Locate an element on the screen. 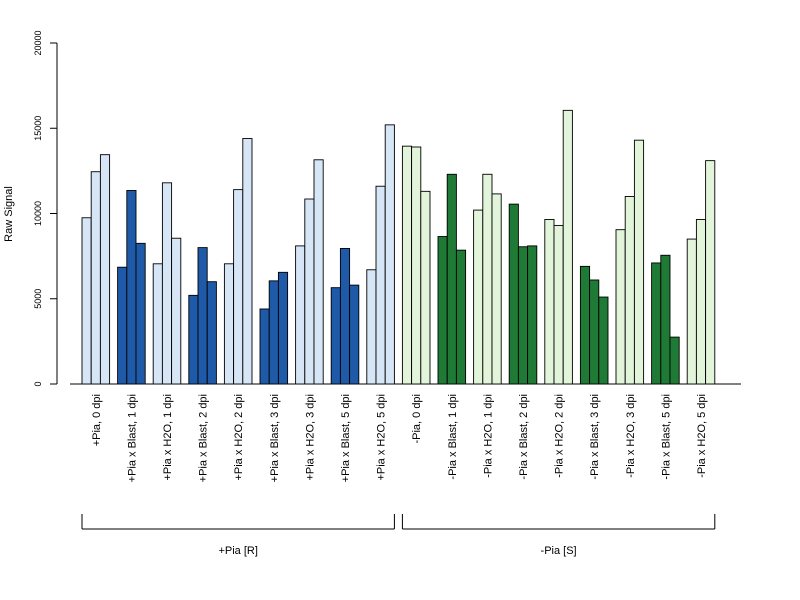  y-axis: 0 5000 10000 15000 20000 is located at coordinates (45, 208).